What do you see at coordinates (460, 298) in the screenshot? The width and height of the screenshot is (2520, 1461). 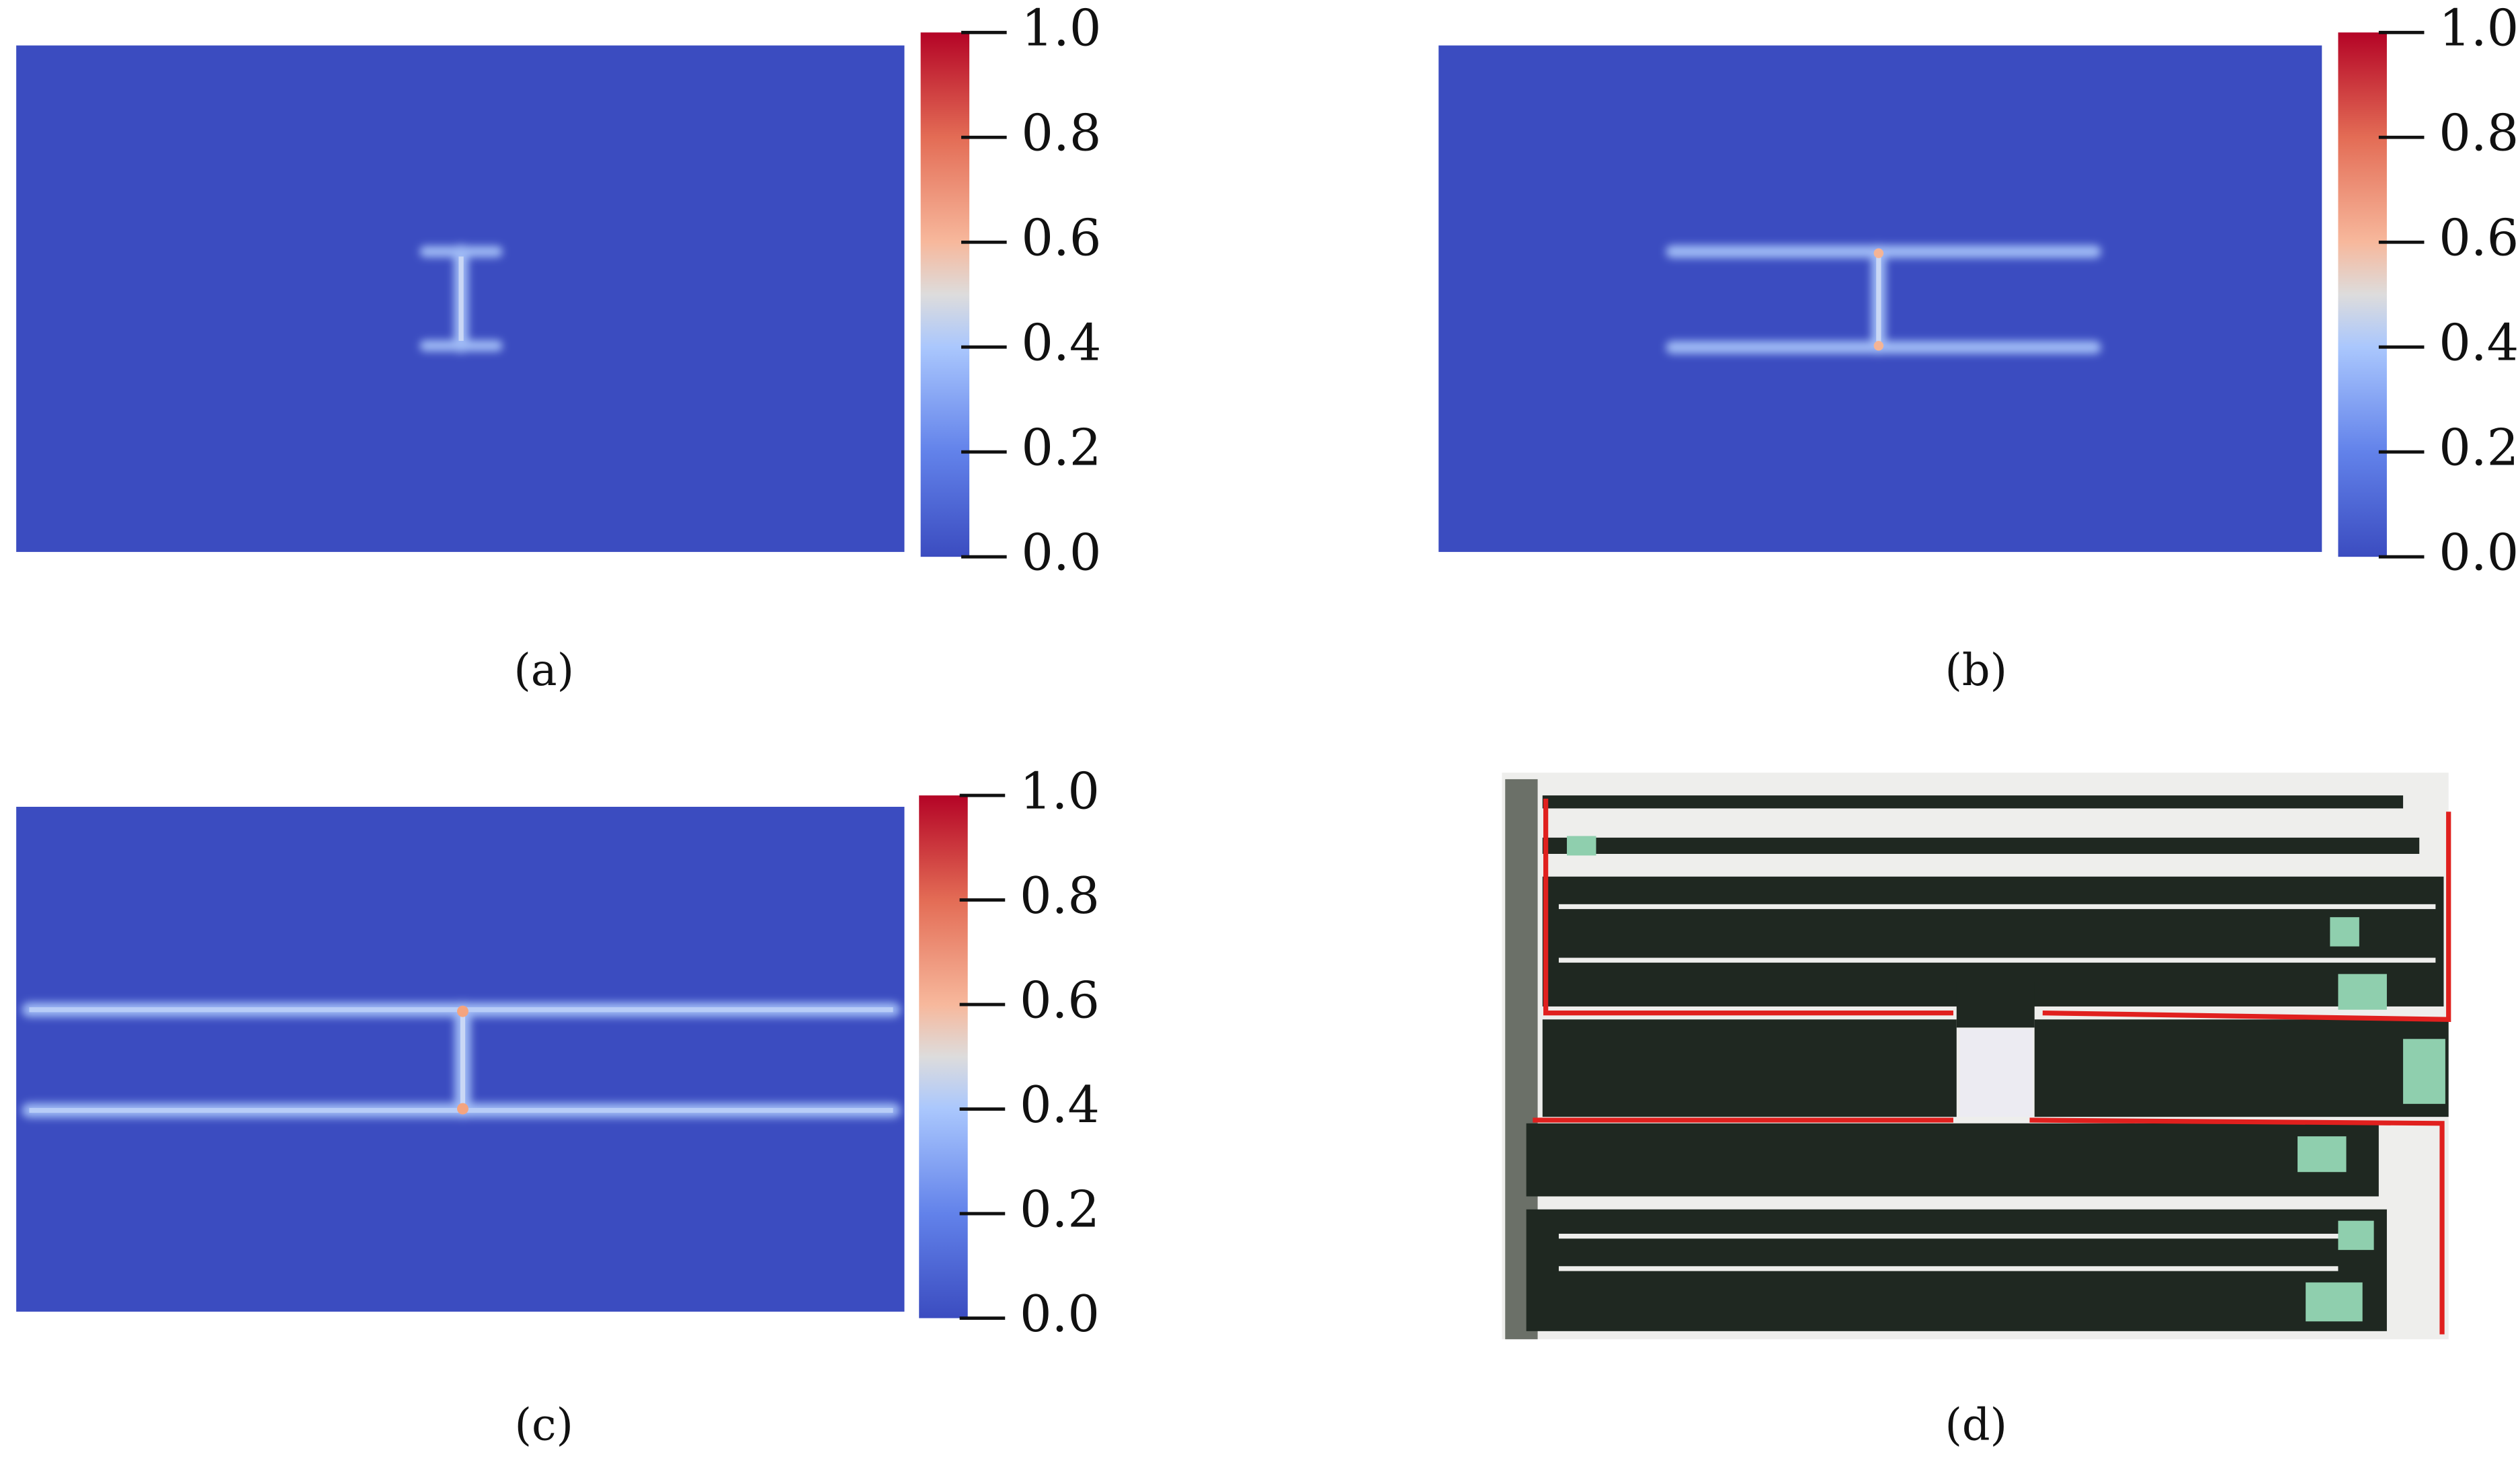 I see `field-a` at bounding box center [460, 298].